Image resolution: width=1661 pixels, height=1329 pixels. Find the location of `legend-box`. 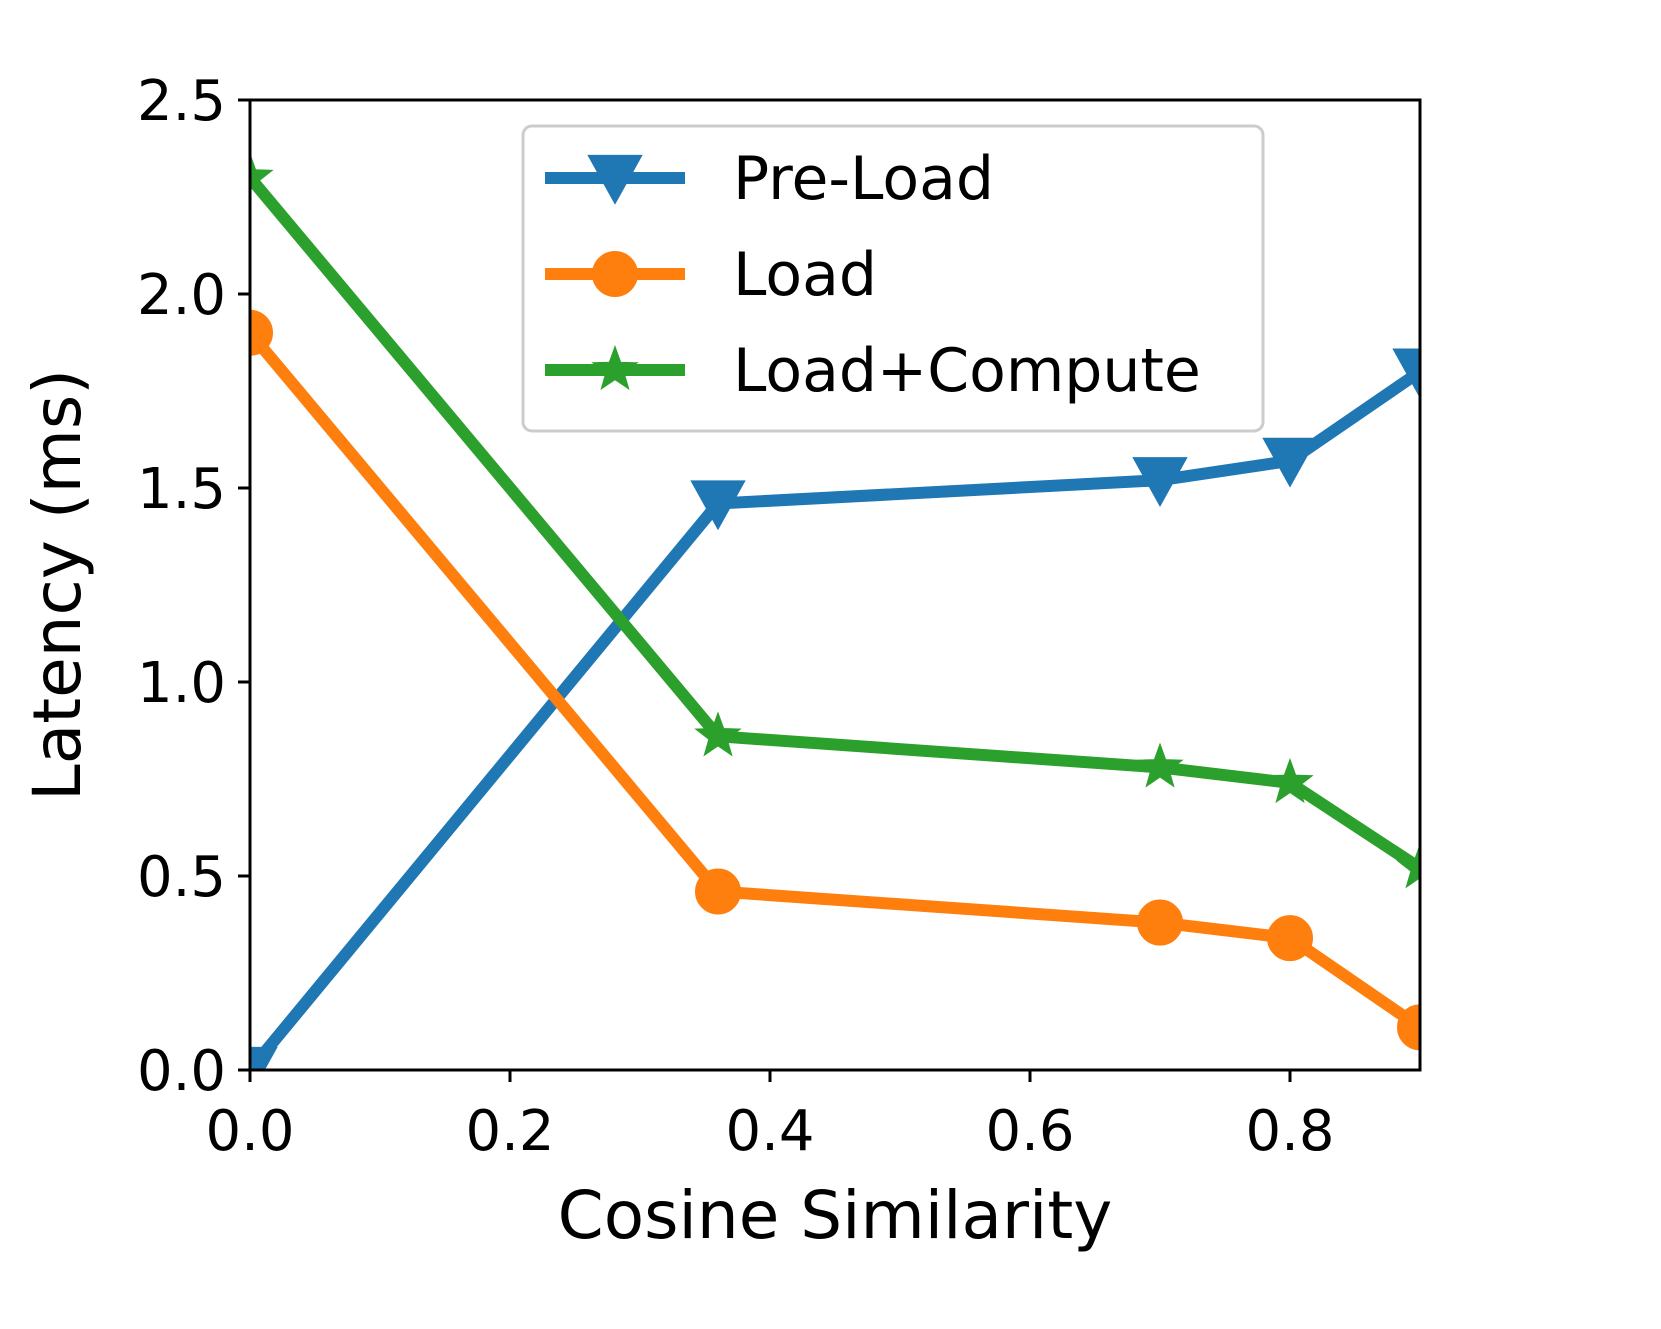

legend-box is located at coordinates (893, 278).